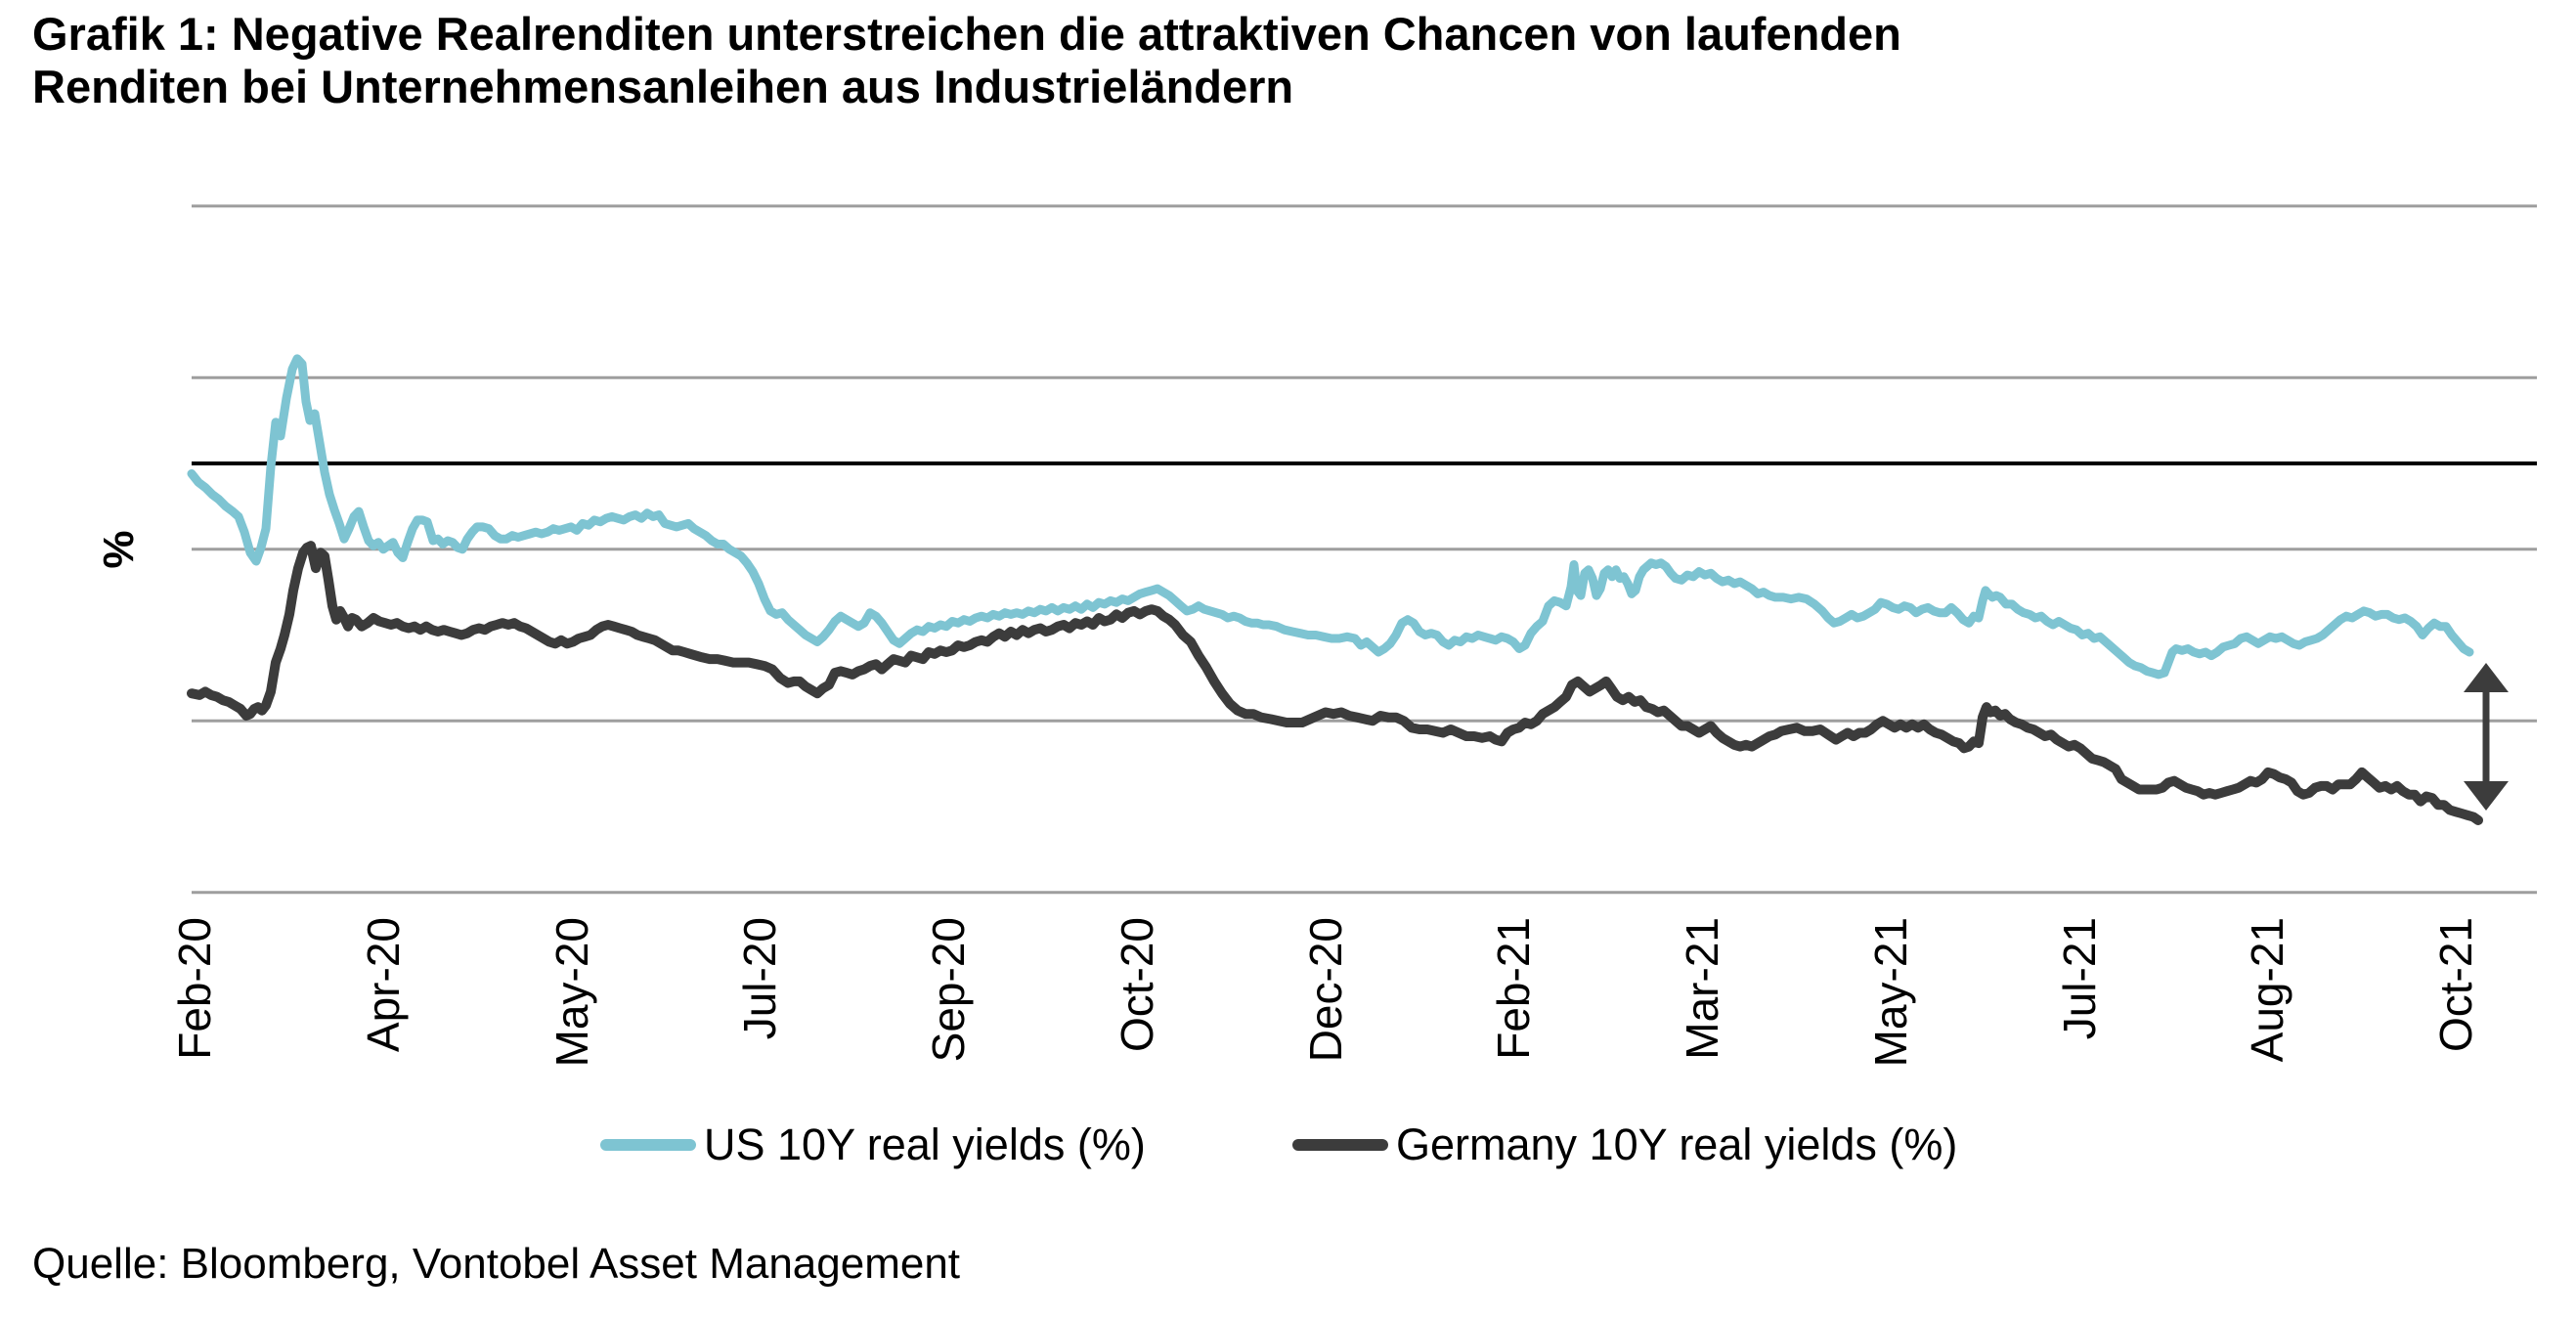  I want to click on legend-item-germany: Germany 10Y real yields (%), so click(1624, 1145).